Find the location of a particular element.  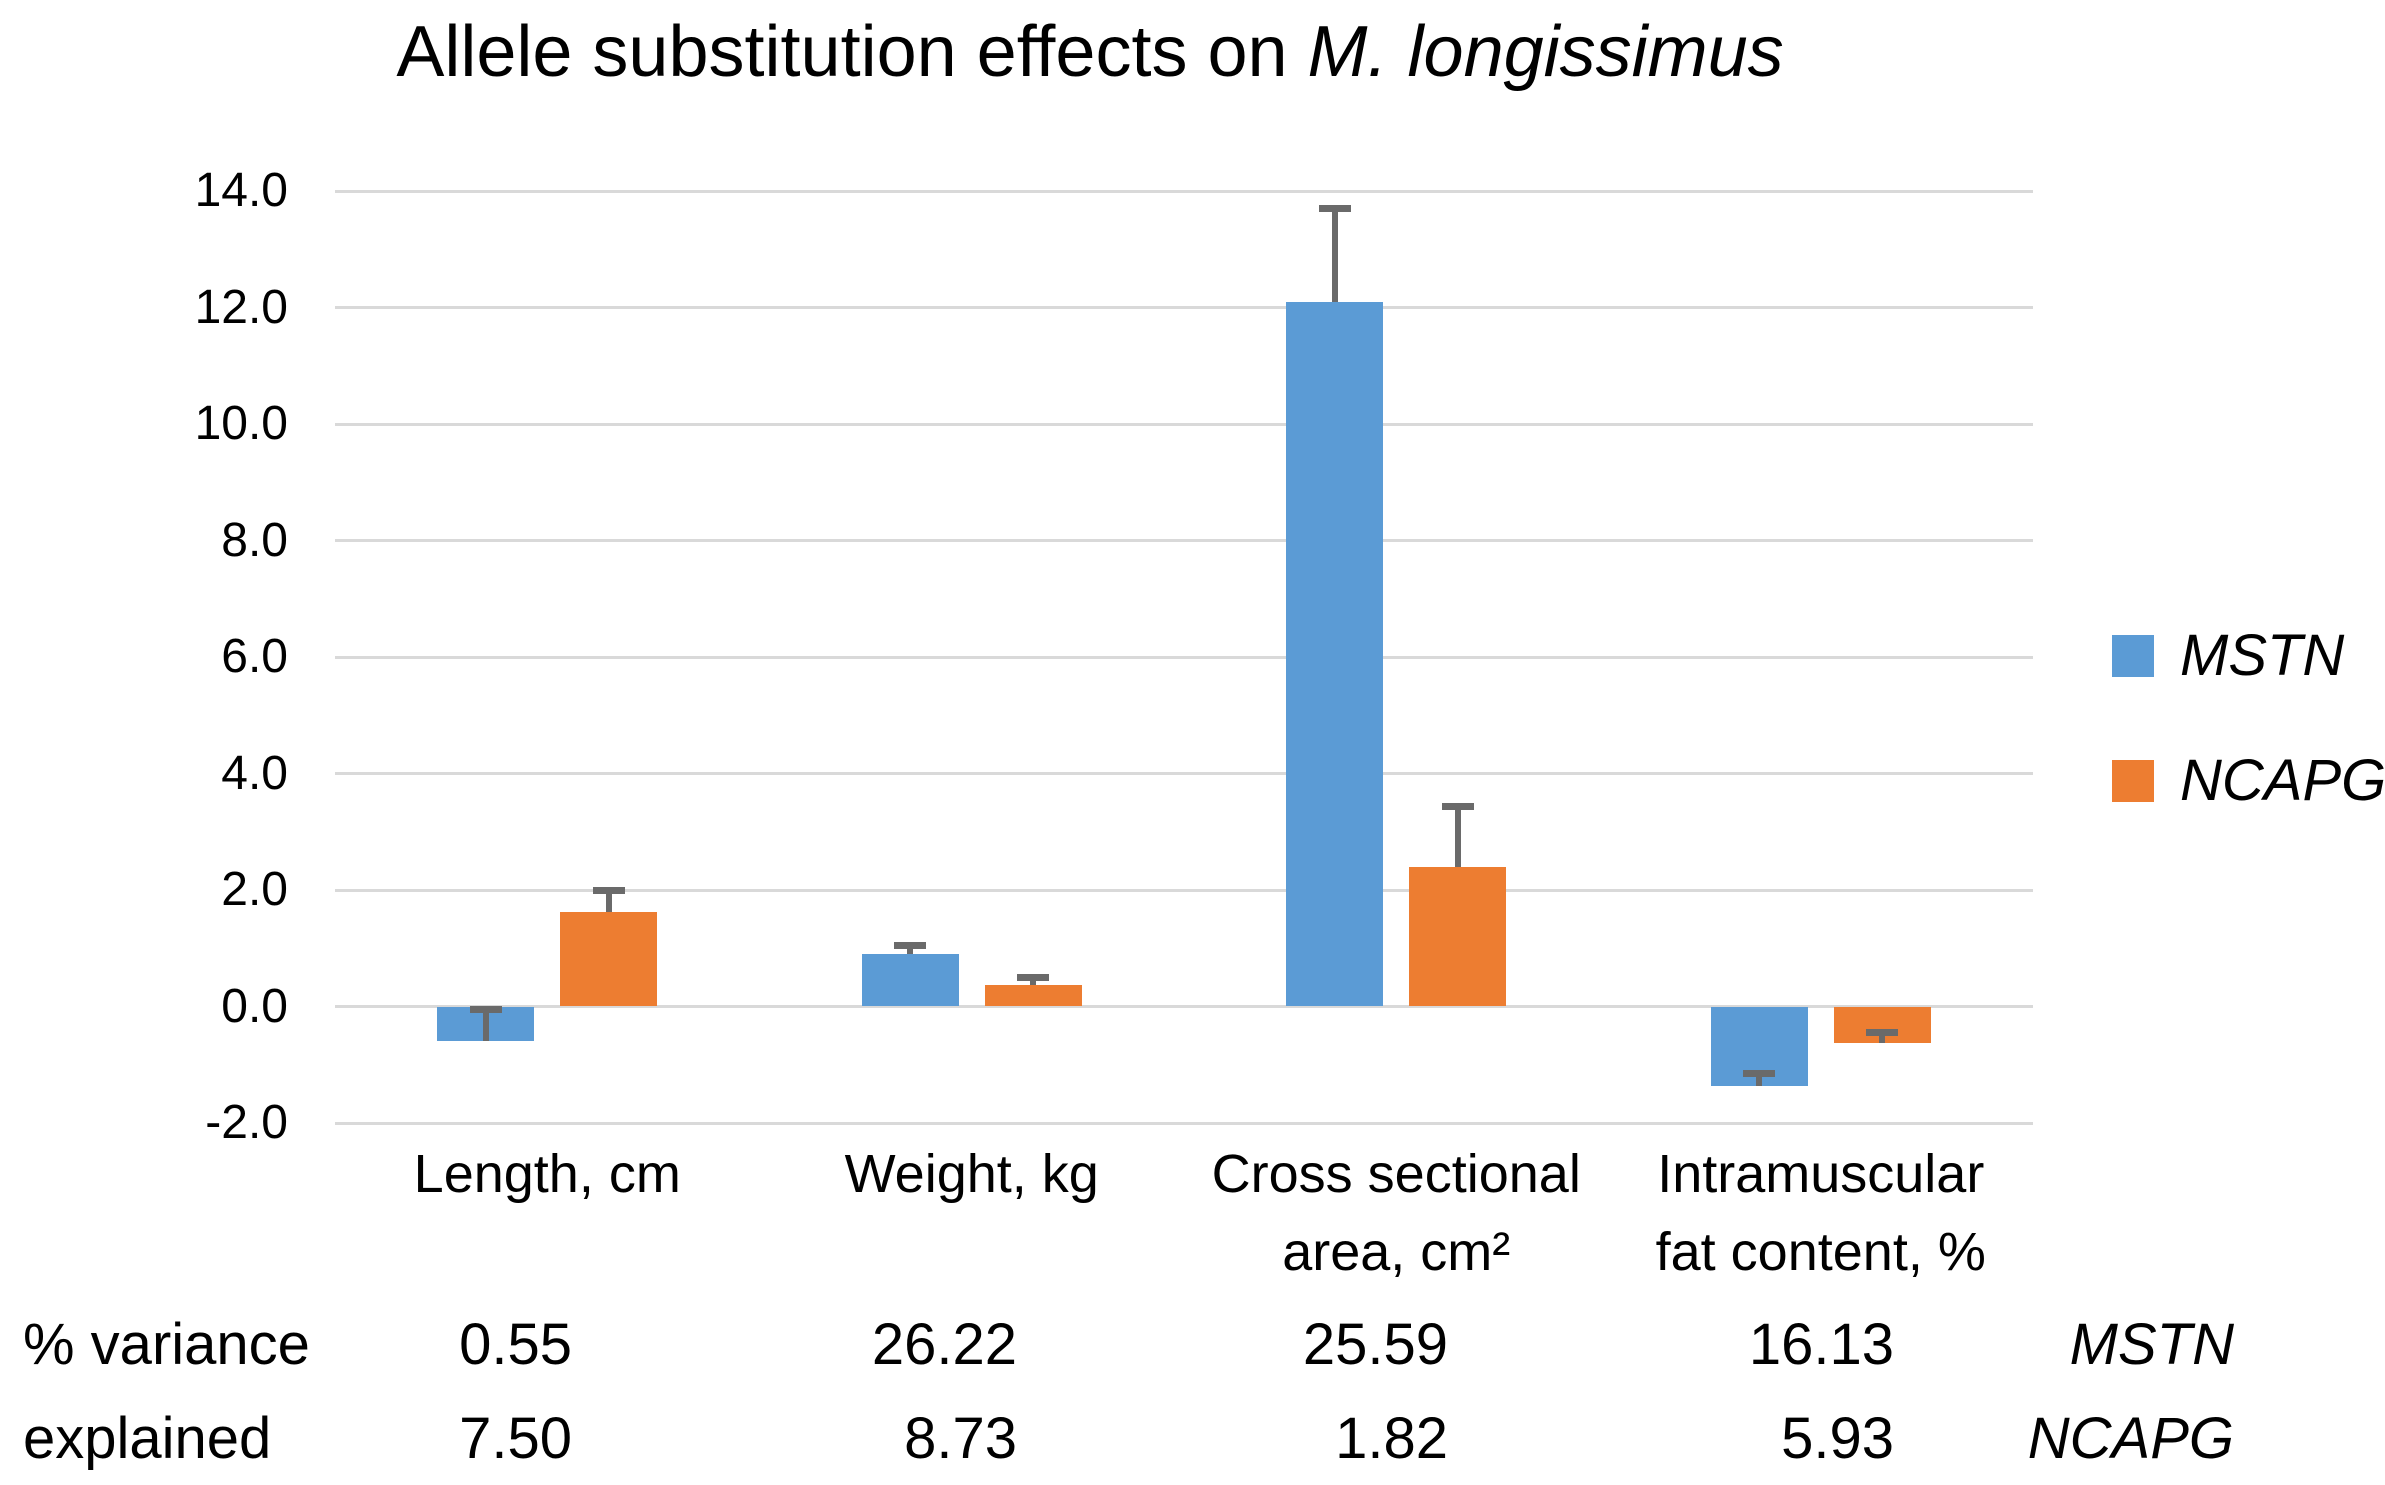

gridline-10.0 is located at coordinates (1184, 424).